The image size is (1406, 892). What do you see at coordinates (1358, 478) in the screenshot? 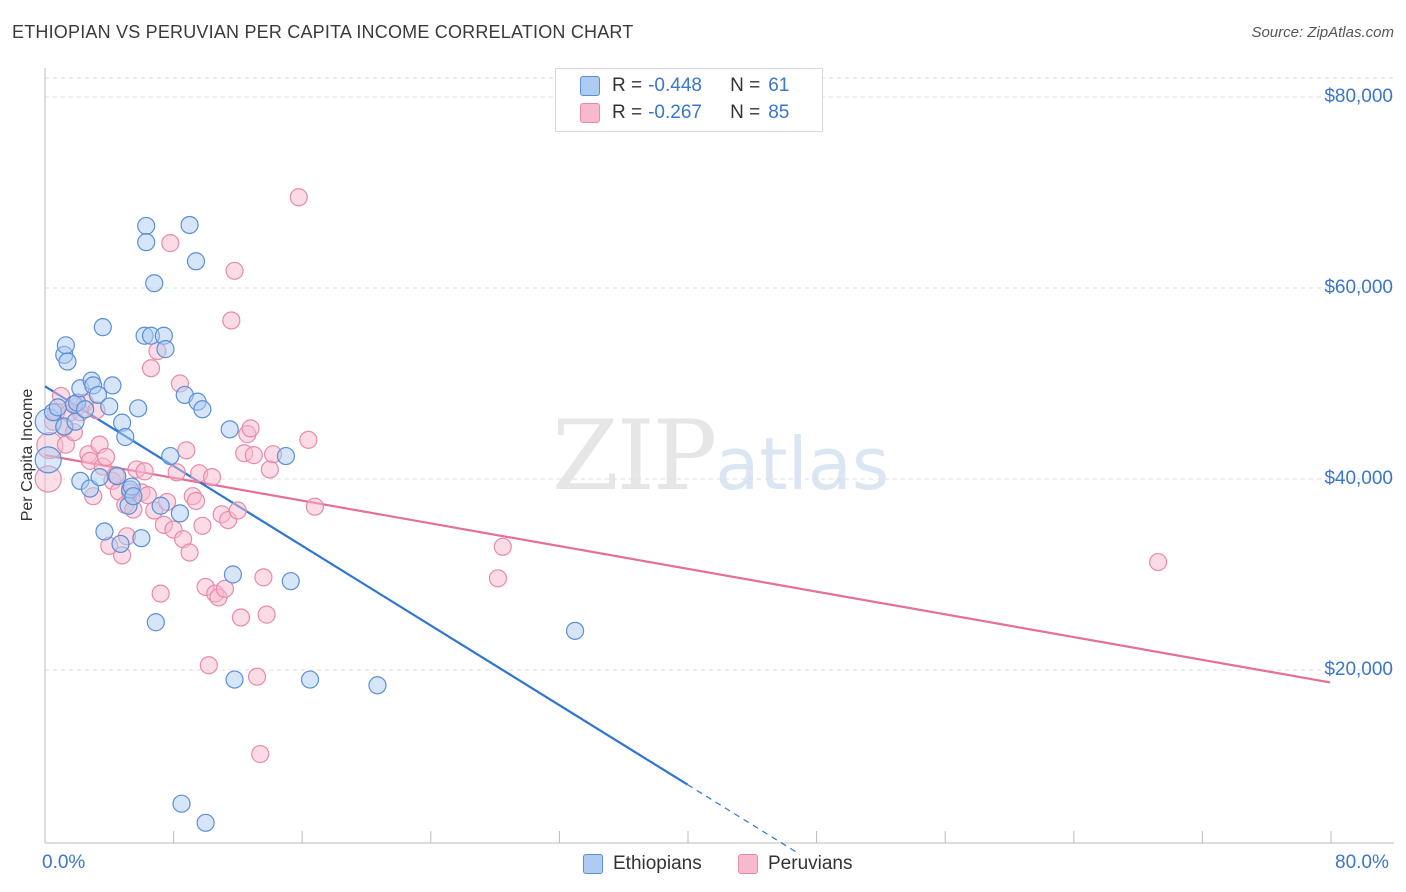
I see `y-tick-label-40000: $40,000` at bounding box center [1358, 478].